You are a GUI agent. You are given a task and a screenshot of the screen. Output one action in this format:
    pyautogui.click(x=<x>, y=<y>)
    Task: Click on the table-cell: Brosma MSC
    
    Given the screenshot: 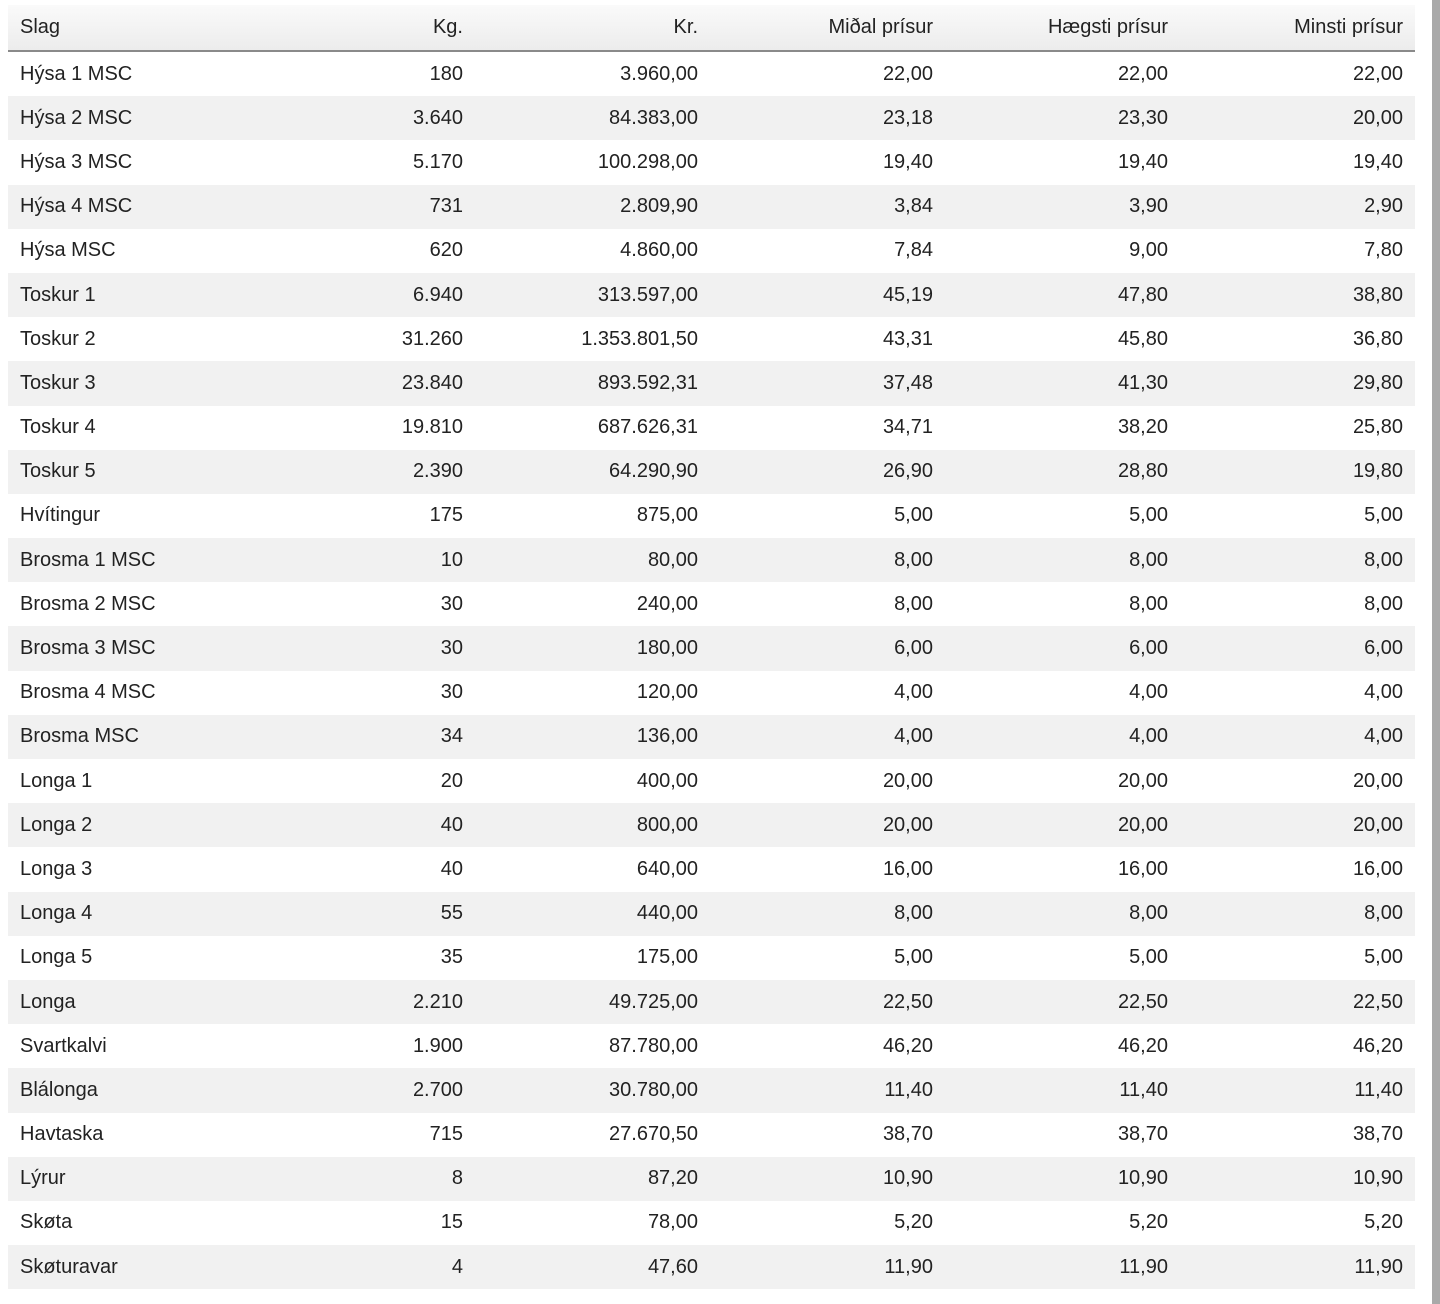 What is the action you would take?
    pyautogui.click(x=124, y=736)
    